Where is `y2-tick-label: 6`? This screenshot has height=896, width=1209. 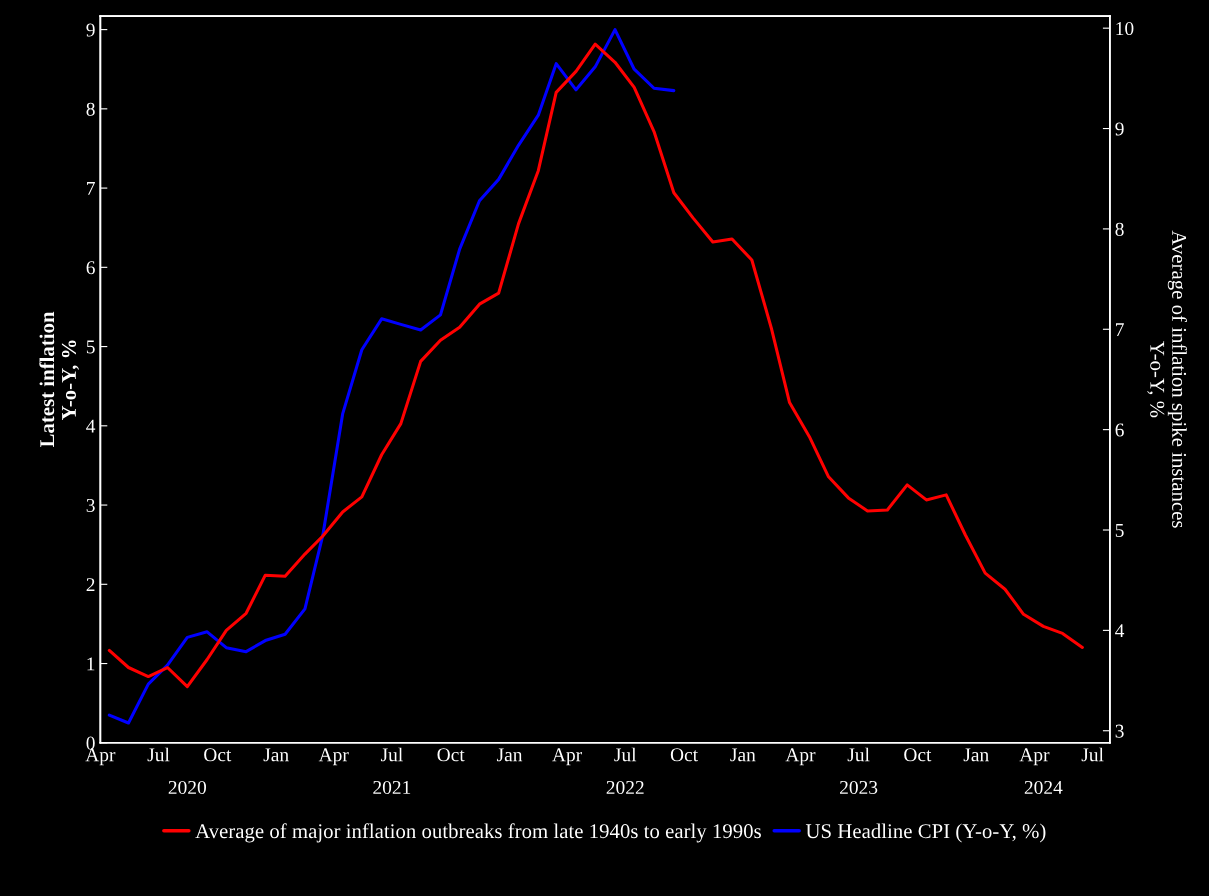
y2-tick-label: 6 is located at coordinates (1119, 430).